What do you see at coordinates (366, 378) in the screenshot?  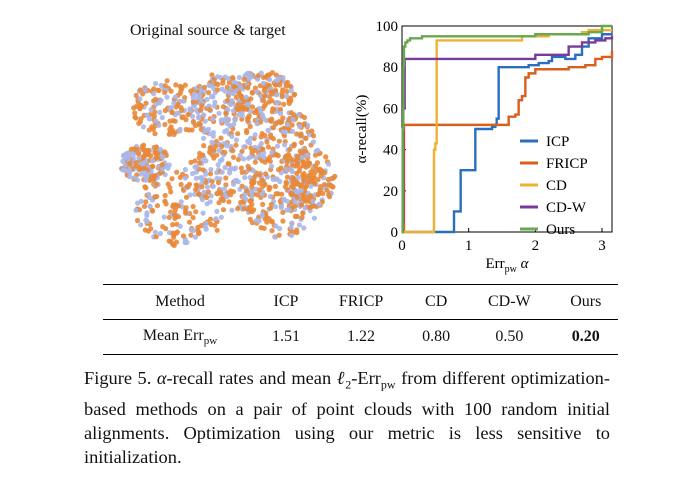 I see `caption-err: -Err` at bounding box center [366, 378].